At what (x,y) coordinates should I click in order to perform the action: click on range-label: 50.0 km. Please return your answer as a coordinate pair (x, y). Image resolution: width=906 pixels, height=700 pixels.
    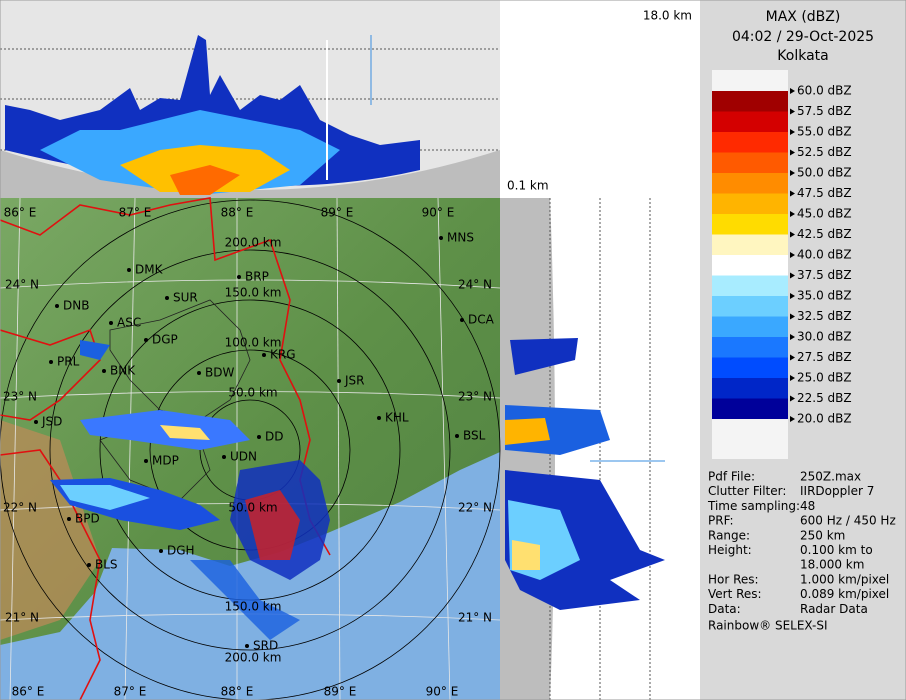
    Looking at the image, I should click on (252, 393).